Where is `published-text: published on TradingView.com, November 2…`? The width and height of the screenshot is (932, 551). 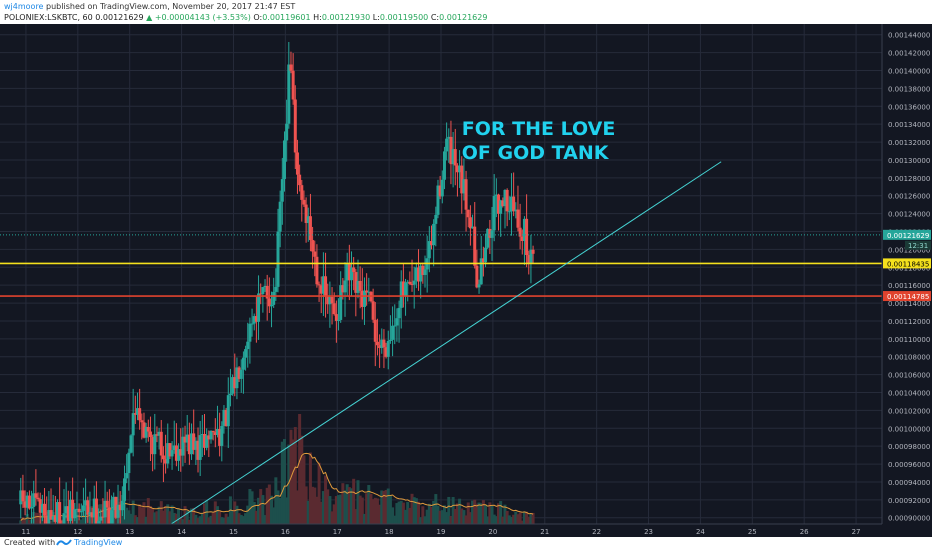
published-text: published on TradingView.com, November 2… is located at coordinates (171, 6).